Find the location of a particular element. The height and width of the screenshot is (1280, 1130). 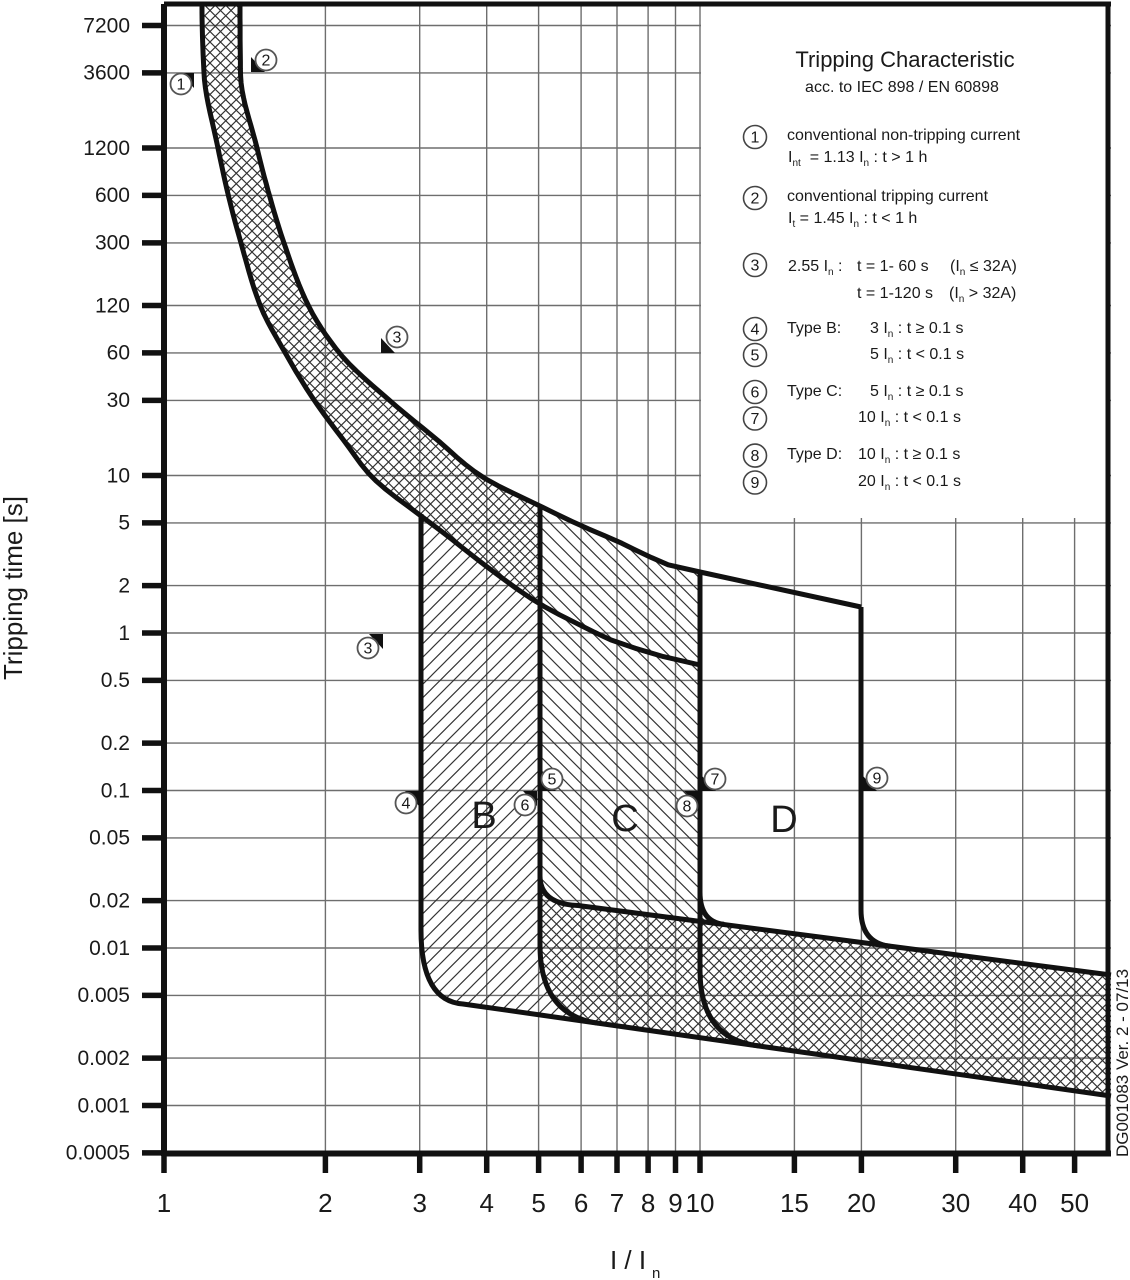

svg-text: 0.05 is located at coordinates (109, 838).